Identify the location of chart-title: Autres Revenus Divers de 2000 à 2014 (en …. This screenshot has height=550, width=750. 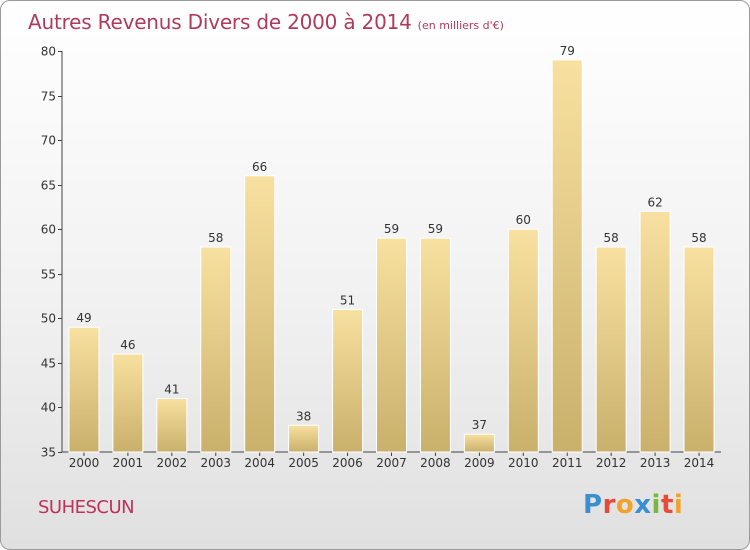
(266, 22).